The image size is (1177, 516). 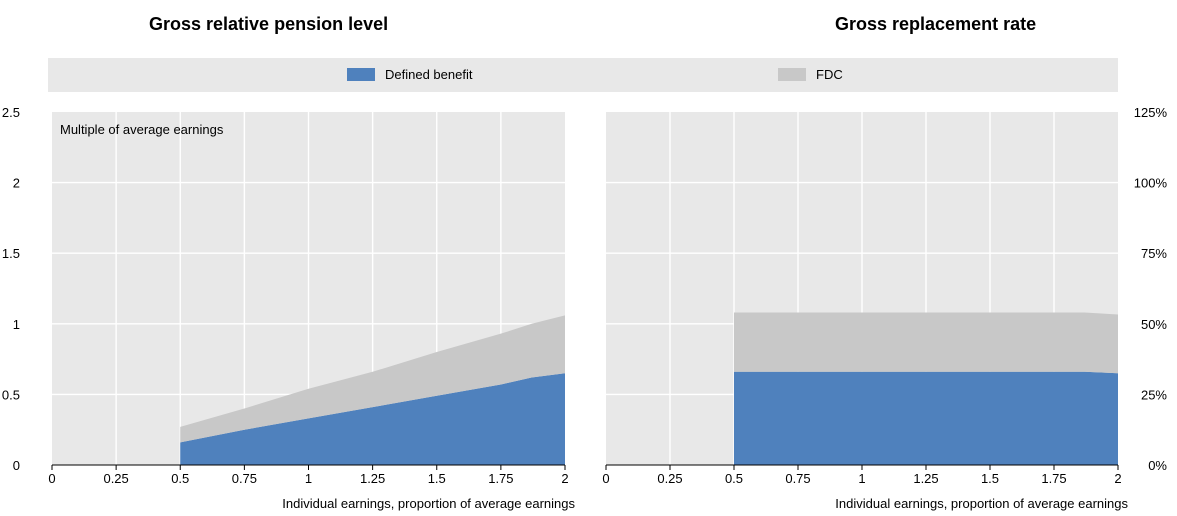 What do you see at coordinates (1157, 465) in the screenshot?
I see `right-y-tick-label: 0%` at bounding box center [1157, 465].